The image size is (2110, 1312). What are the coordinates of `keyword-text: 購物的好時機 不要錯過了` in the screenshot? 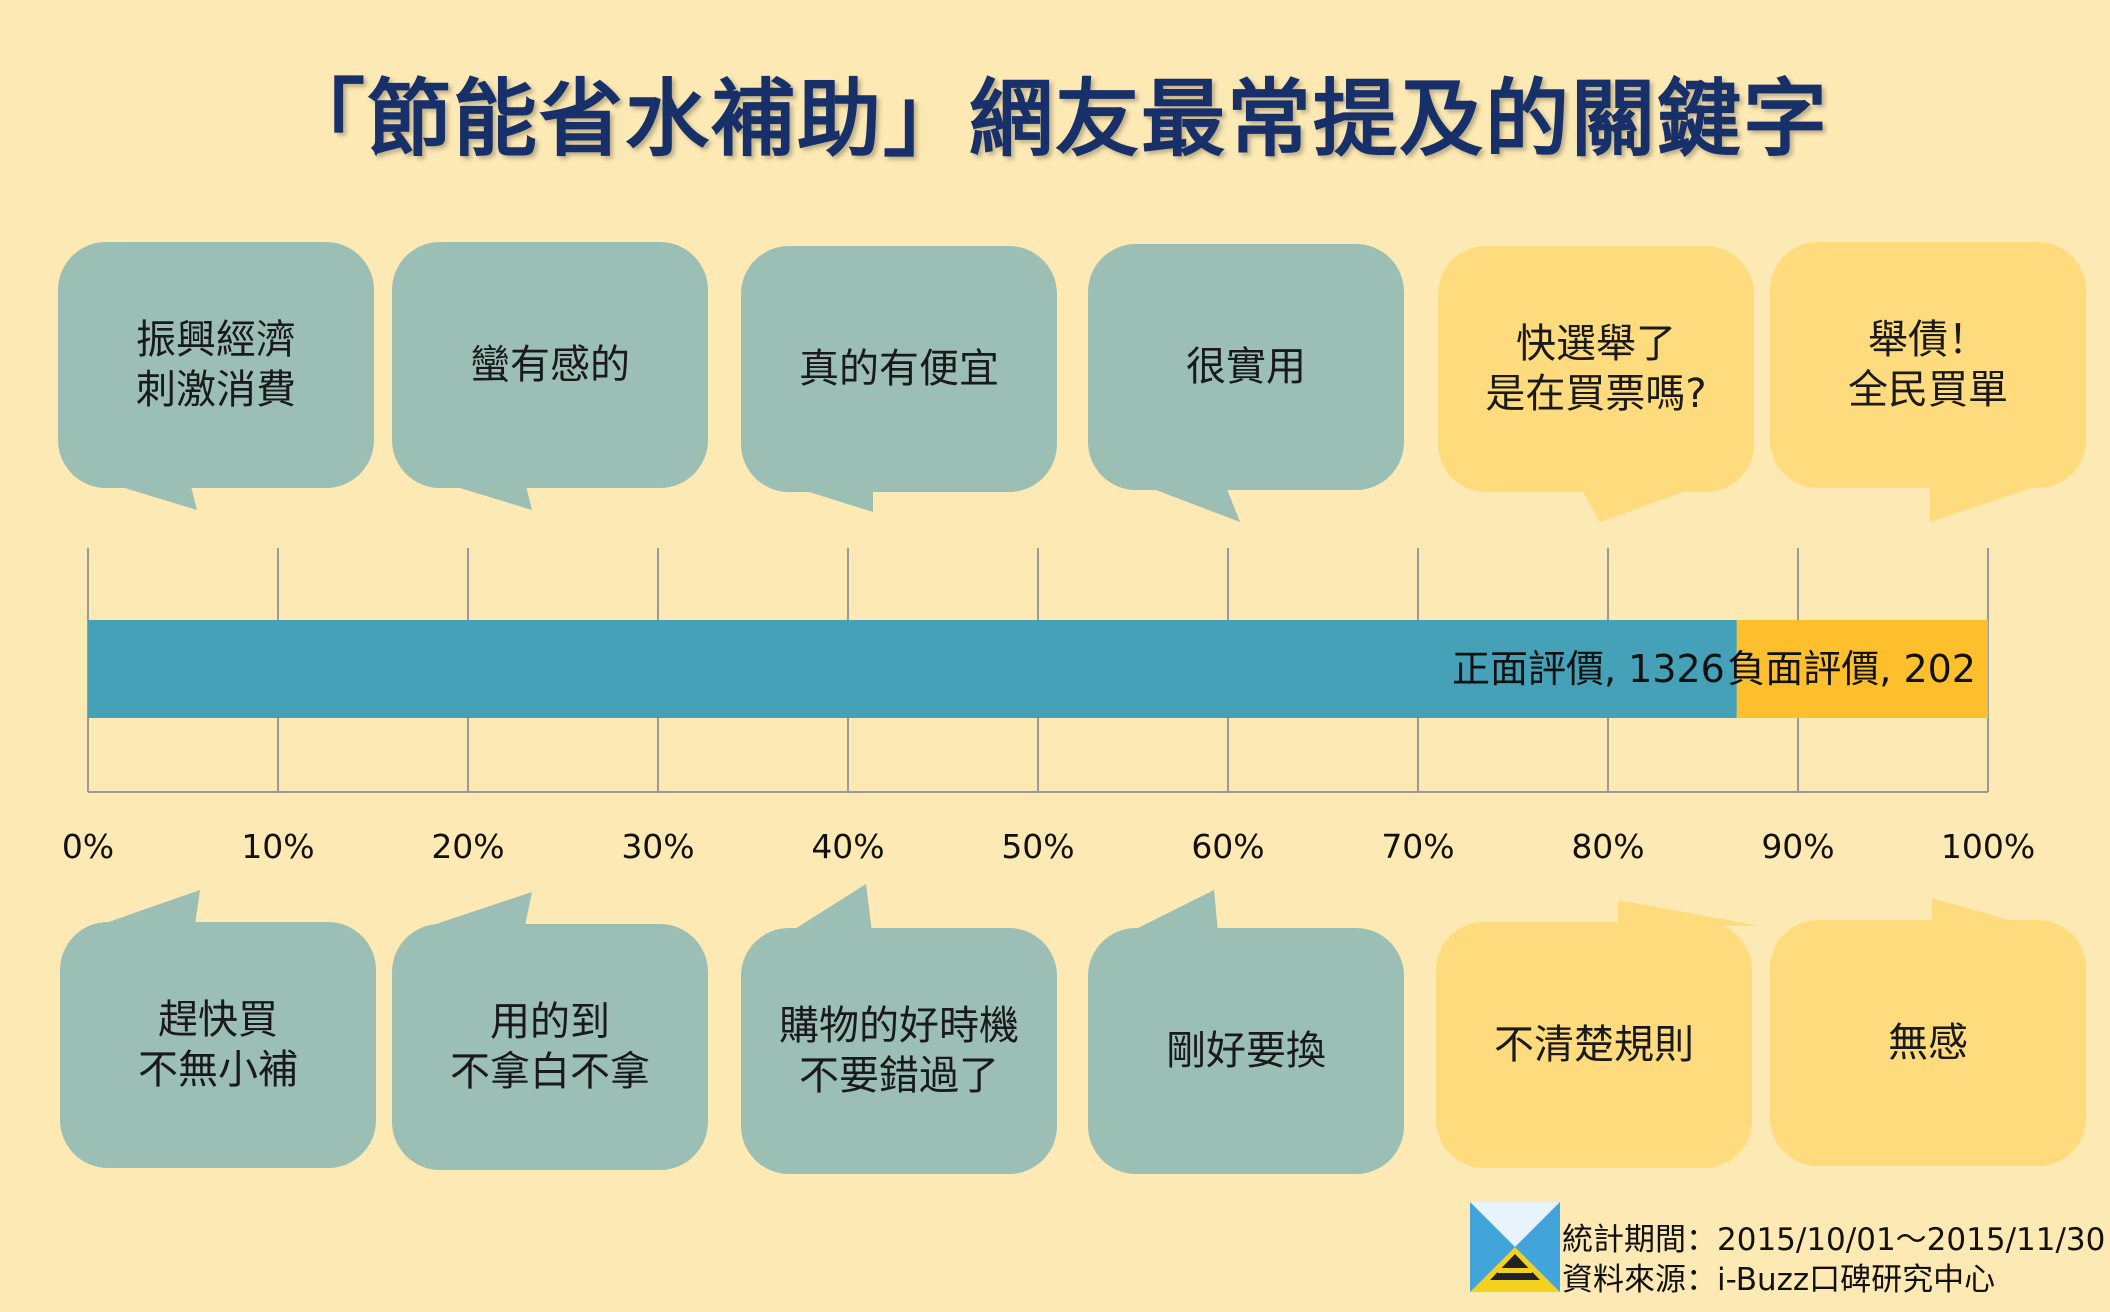 It's located at (899, 1051).